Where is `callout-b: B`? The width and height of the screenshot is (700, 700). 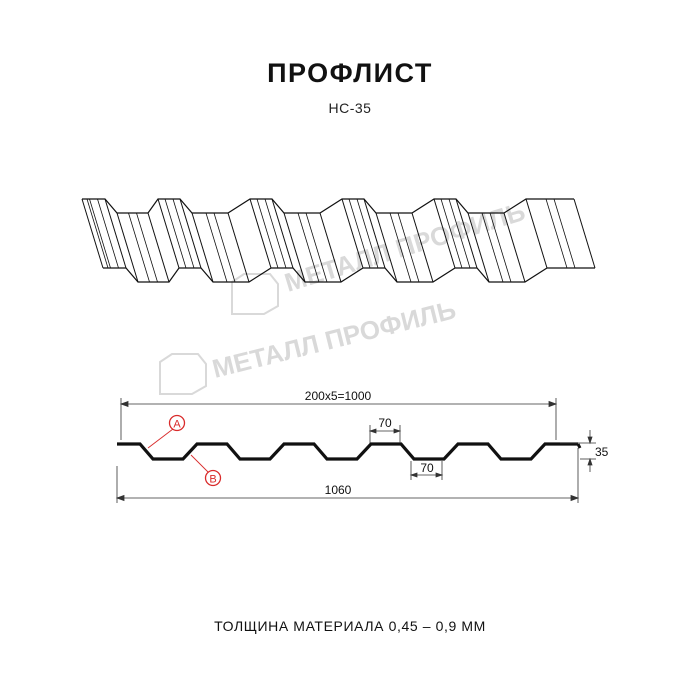 callout-b: B is located at coordinates (206, 470).